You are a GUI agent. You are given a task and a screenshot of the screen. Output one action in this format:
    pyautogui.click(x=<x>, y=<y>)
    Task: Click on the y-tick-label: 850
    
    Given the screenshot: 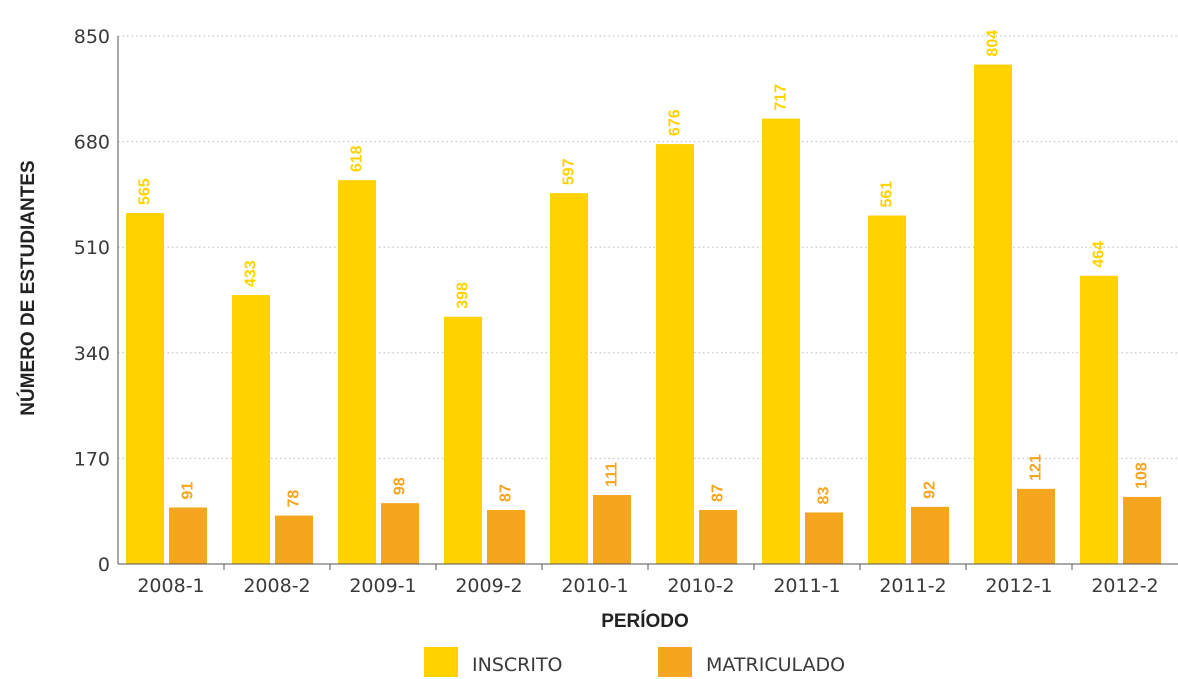 What is the action you would take?
    pyautogui.click(x=92, y=37)
    